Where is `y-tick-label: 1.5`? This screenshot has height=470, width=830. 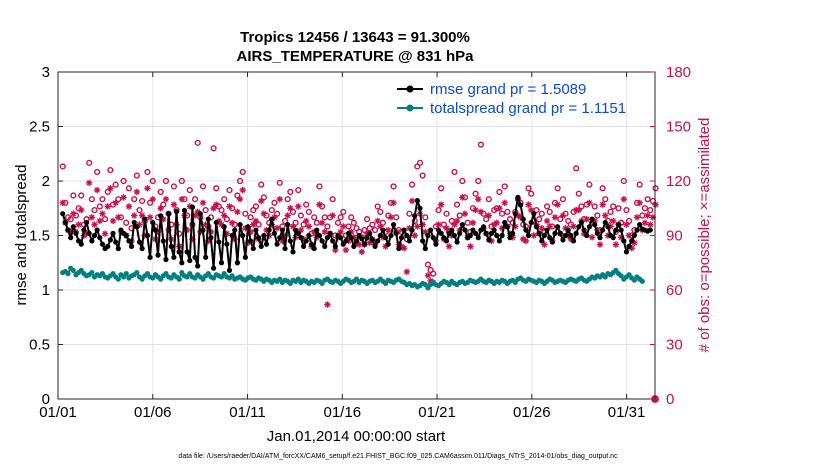 y-tick-label: 1.5 is located at coordinates (39, 236).